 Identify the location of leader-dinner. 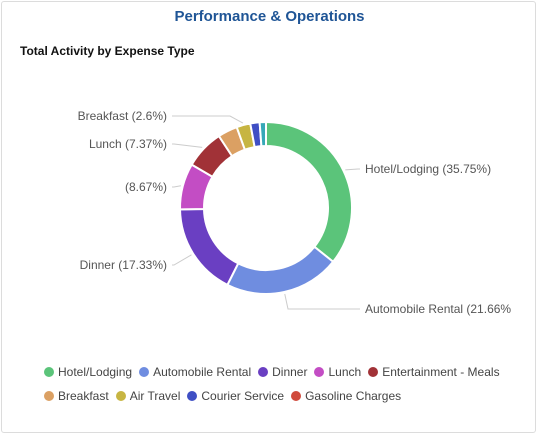
(182, 260).